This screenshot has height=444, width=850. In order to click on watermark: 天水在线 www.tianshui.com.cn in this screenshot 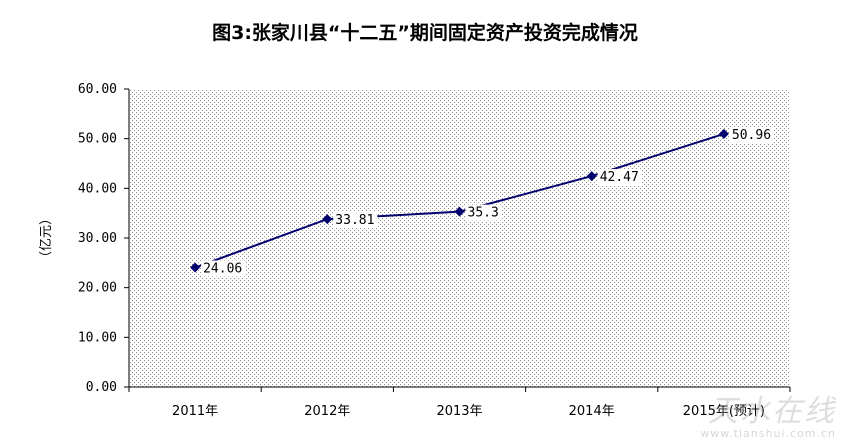, I will do `click(768, 417)`.